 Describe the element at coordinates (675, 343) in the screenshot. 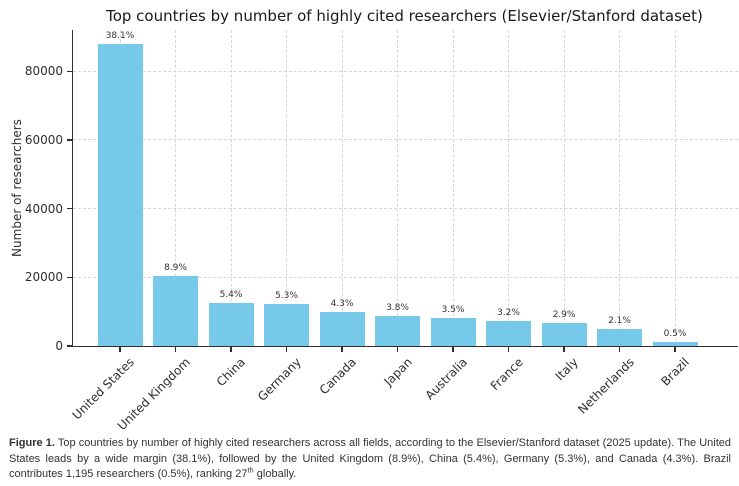

I see `bar-brazil` at that location.